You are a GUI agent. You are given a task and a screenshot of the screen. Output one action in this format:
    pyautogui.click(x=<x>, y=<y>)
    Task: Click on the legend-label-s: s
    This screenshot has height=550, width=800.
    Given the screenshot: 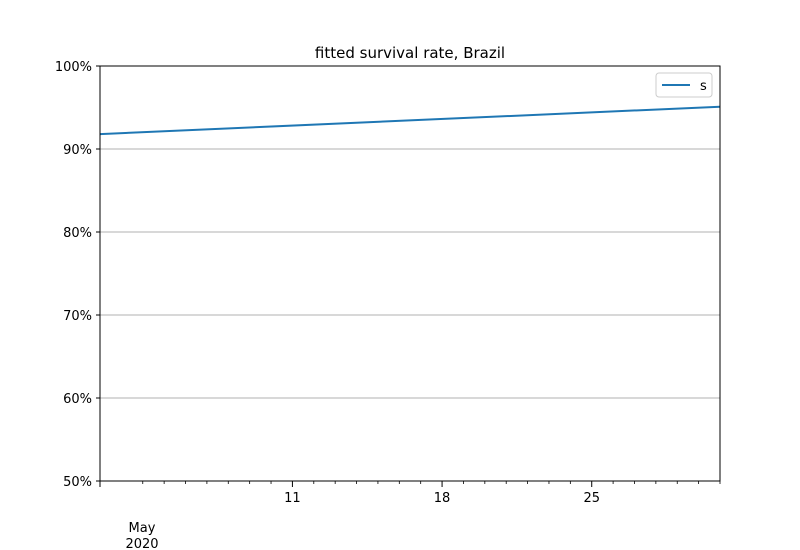 What is the action you would take?
    pyautogui.click(x=703, y=86)
    